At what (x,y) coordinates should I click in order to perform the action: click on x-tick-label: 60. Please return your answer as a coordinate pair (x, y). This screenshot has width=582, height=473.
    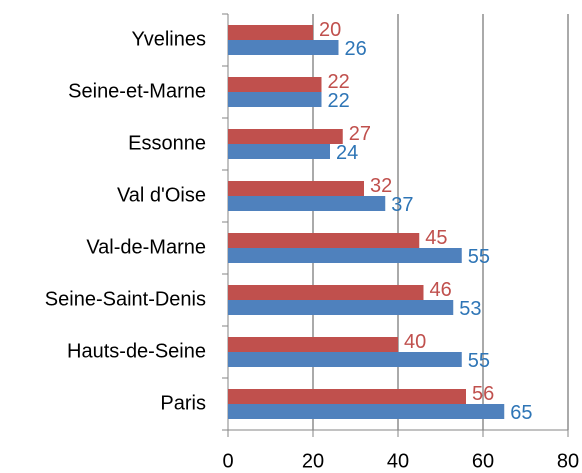
    Looking at the image, I should click on (483, 461).